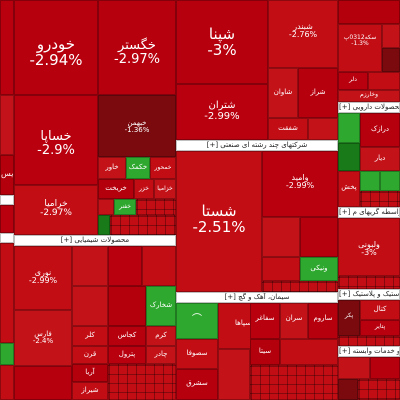 Image resolution: width=400 pixels, height=400 pixels. What do you see at coordinates (380, 130) in the screenshot?
I see `treemap-tile-darak: درازک` at bounding box center [380, 130].